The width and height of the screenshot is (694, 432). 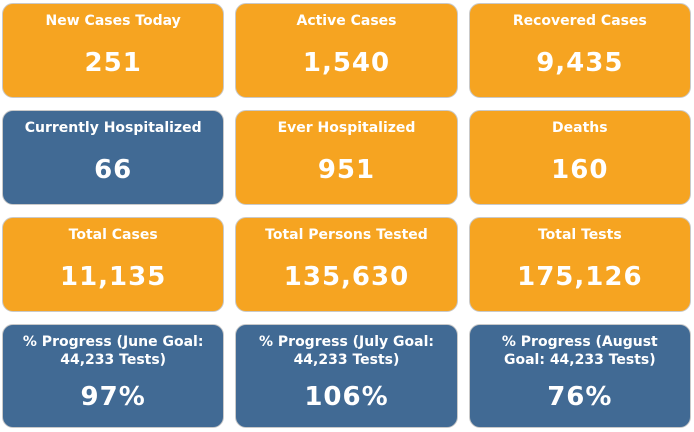 What do you see at coordinates (113, 276) in the screenshot?
I see `tile-value: 11,135` at bounding box center [113, 276].